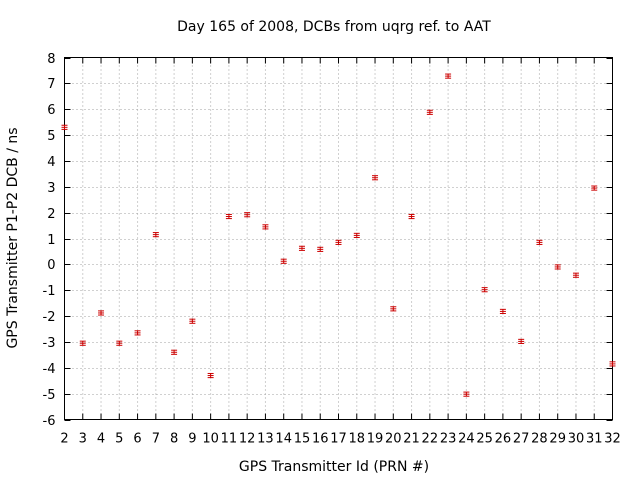  Describe the element at coordinates (503, 439) in the screenshot. I see `x-tick-label: 26` at that location.